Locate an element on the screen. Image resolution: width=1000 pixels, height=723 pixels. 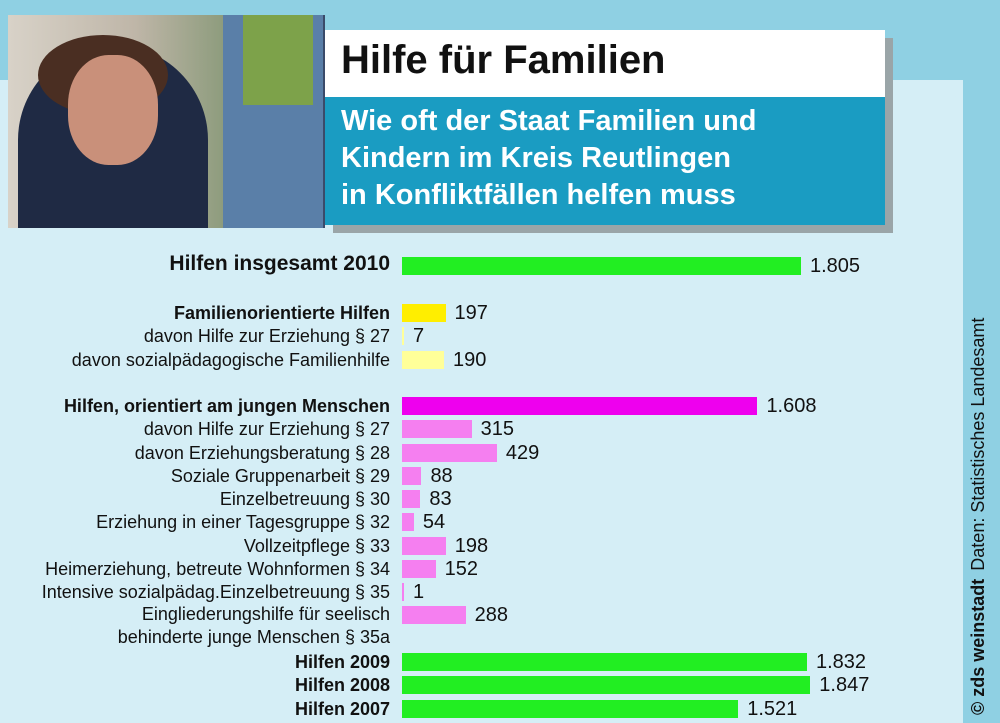
category-label: Familienorientierte Hilfen is located at coordinates (281, 313).